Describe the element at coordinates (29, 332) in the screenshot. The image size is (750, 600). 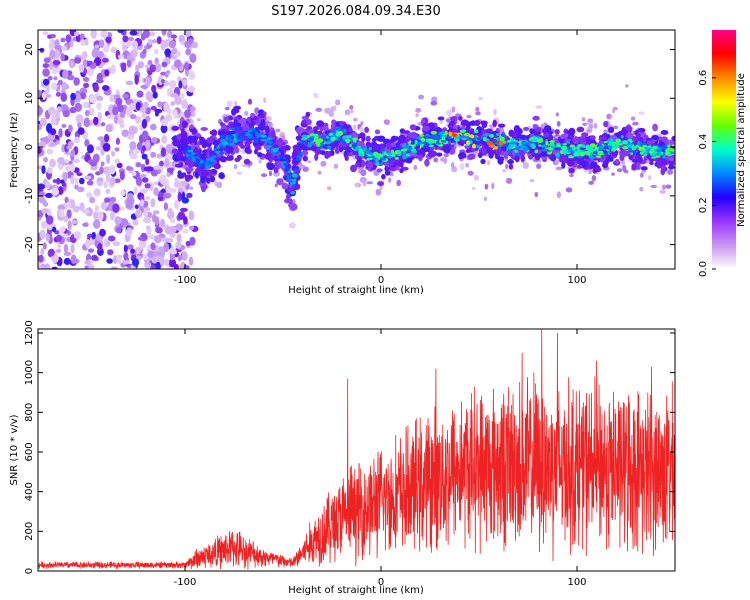
I see `snr-y-tick-label: 1200` at that location.